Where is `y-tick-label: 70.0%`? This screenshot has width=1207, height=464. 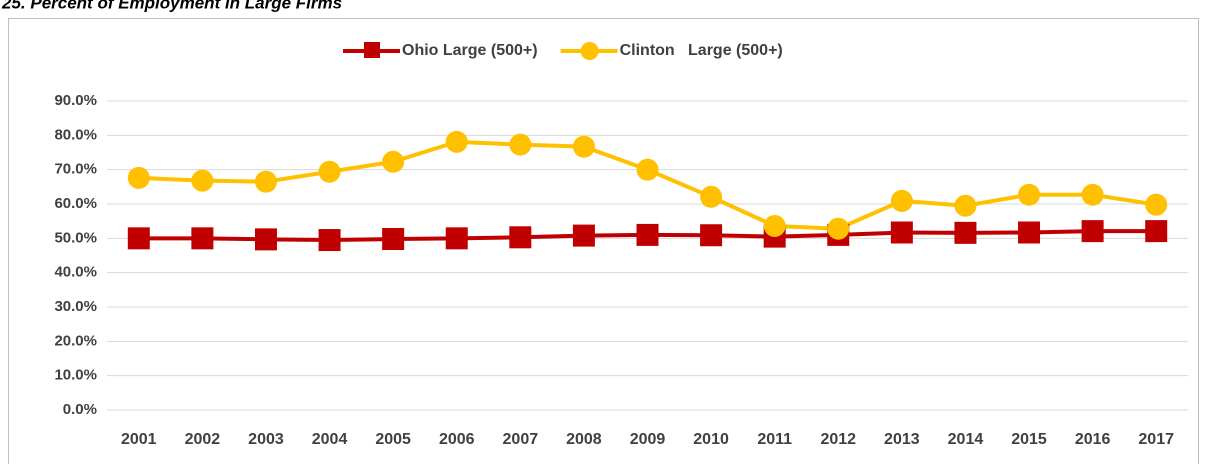 y-tick-label: 70.0% is located at coordinates (75, 169).